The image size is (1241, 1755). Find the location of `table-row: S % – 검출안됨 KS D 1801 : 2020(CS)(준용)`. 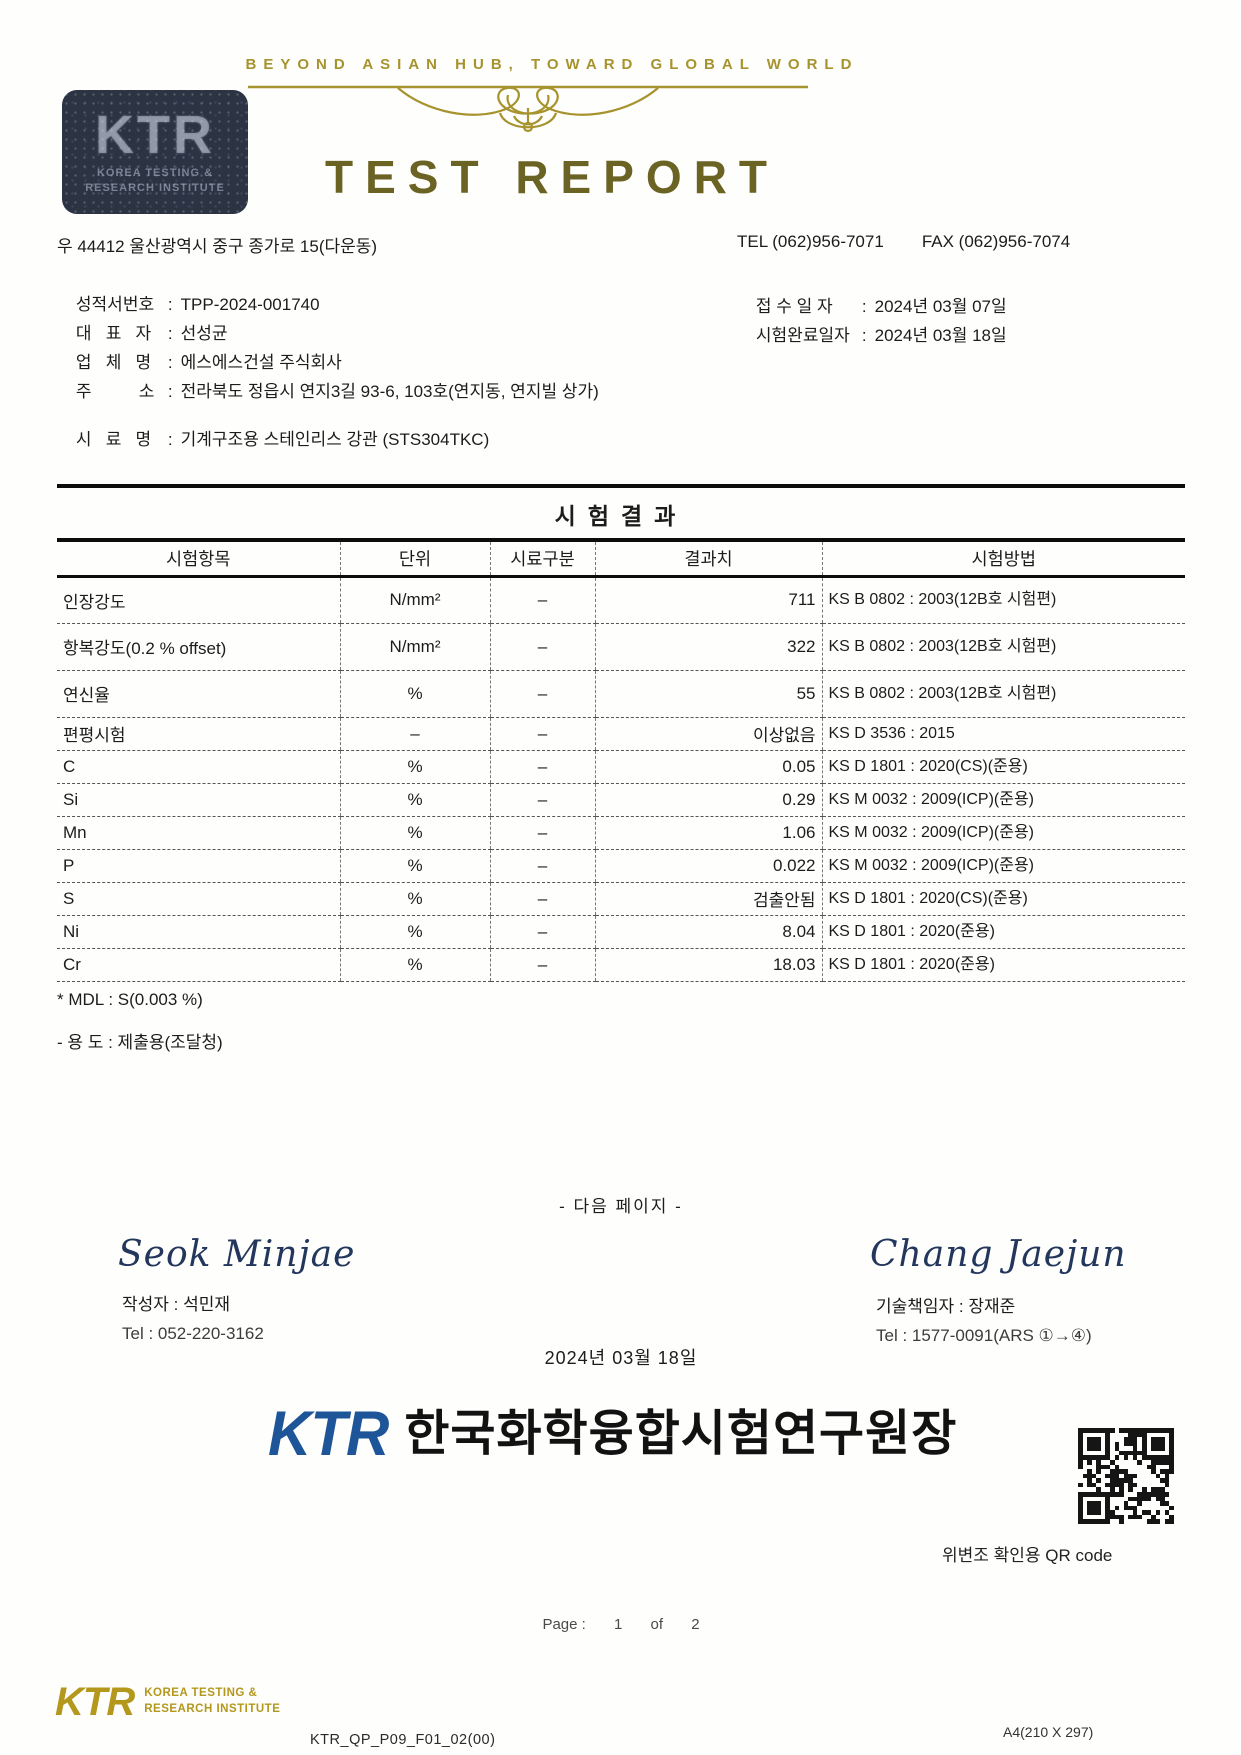

table-row: S % – 검출안됨 KS D 1801 : 2020(CS)(준용) is located at coordinates (621, 899).